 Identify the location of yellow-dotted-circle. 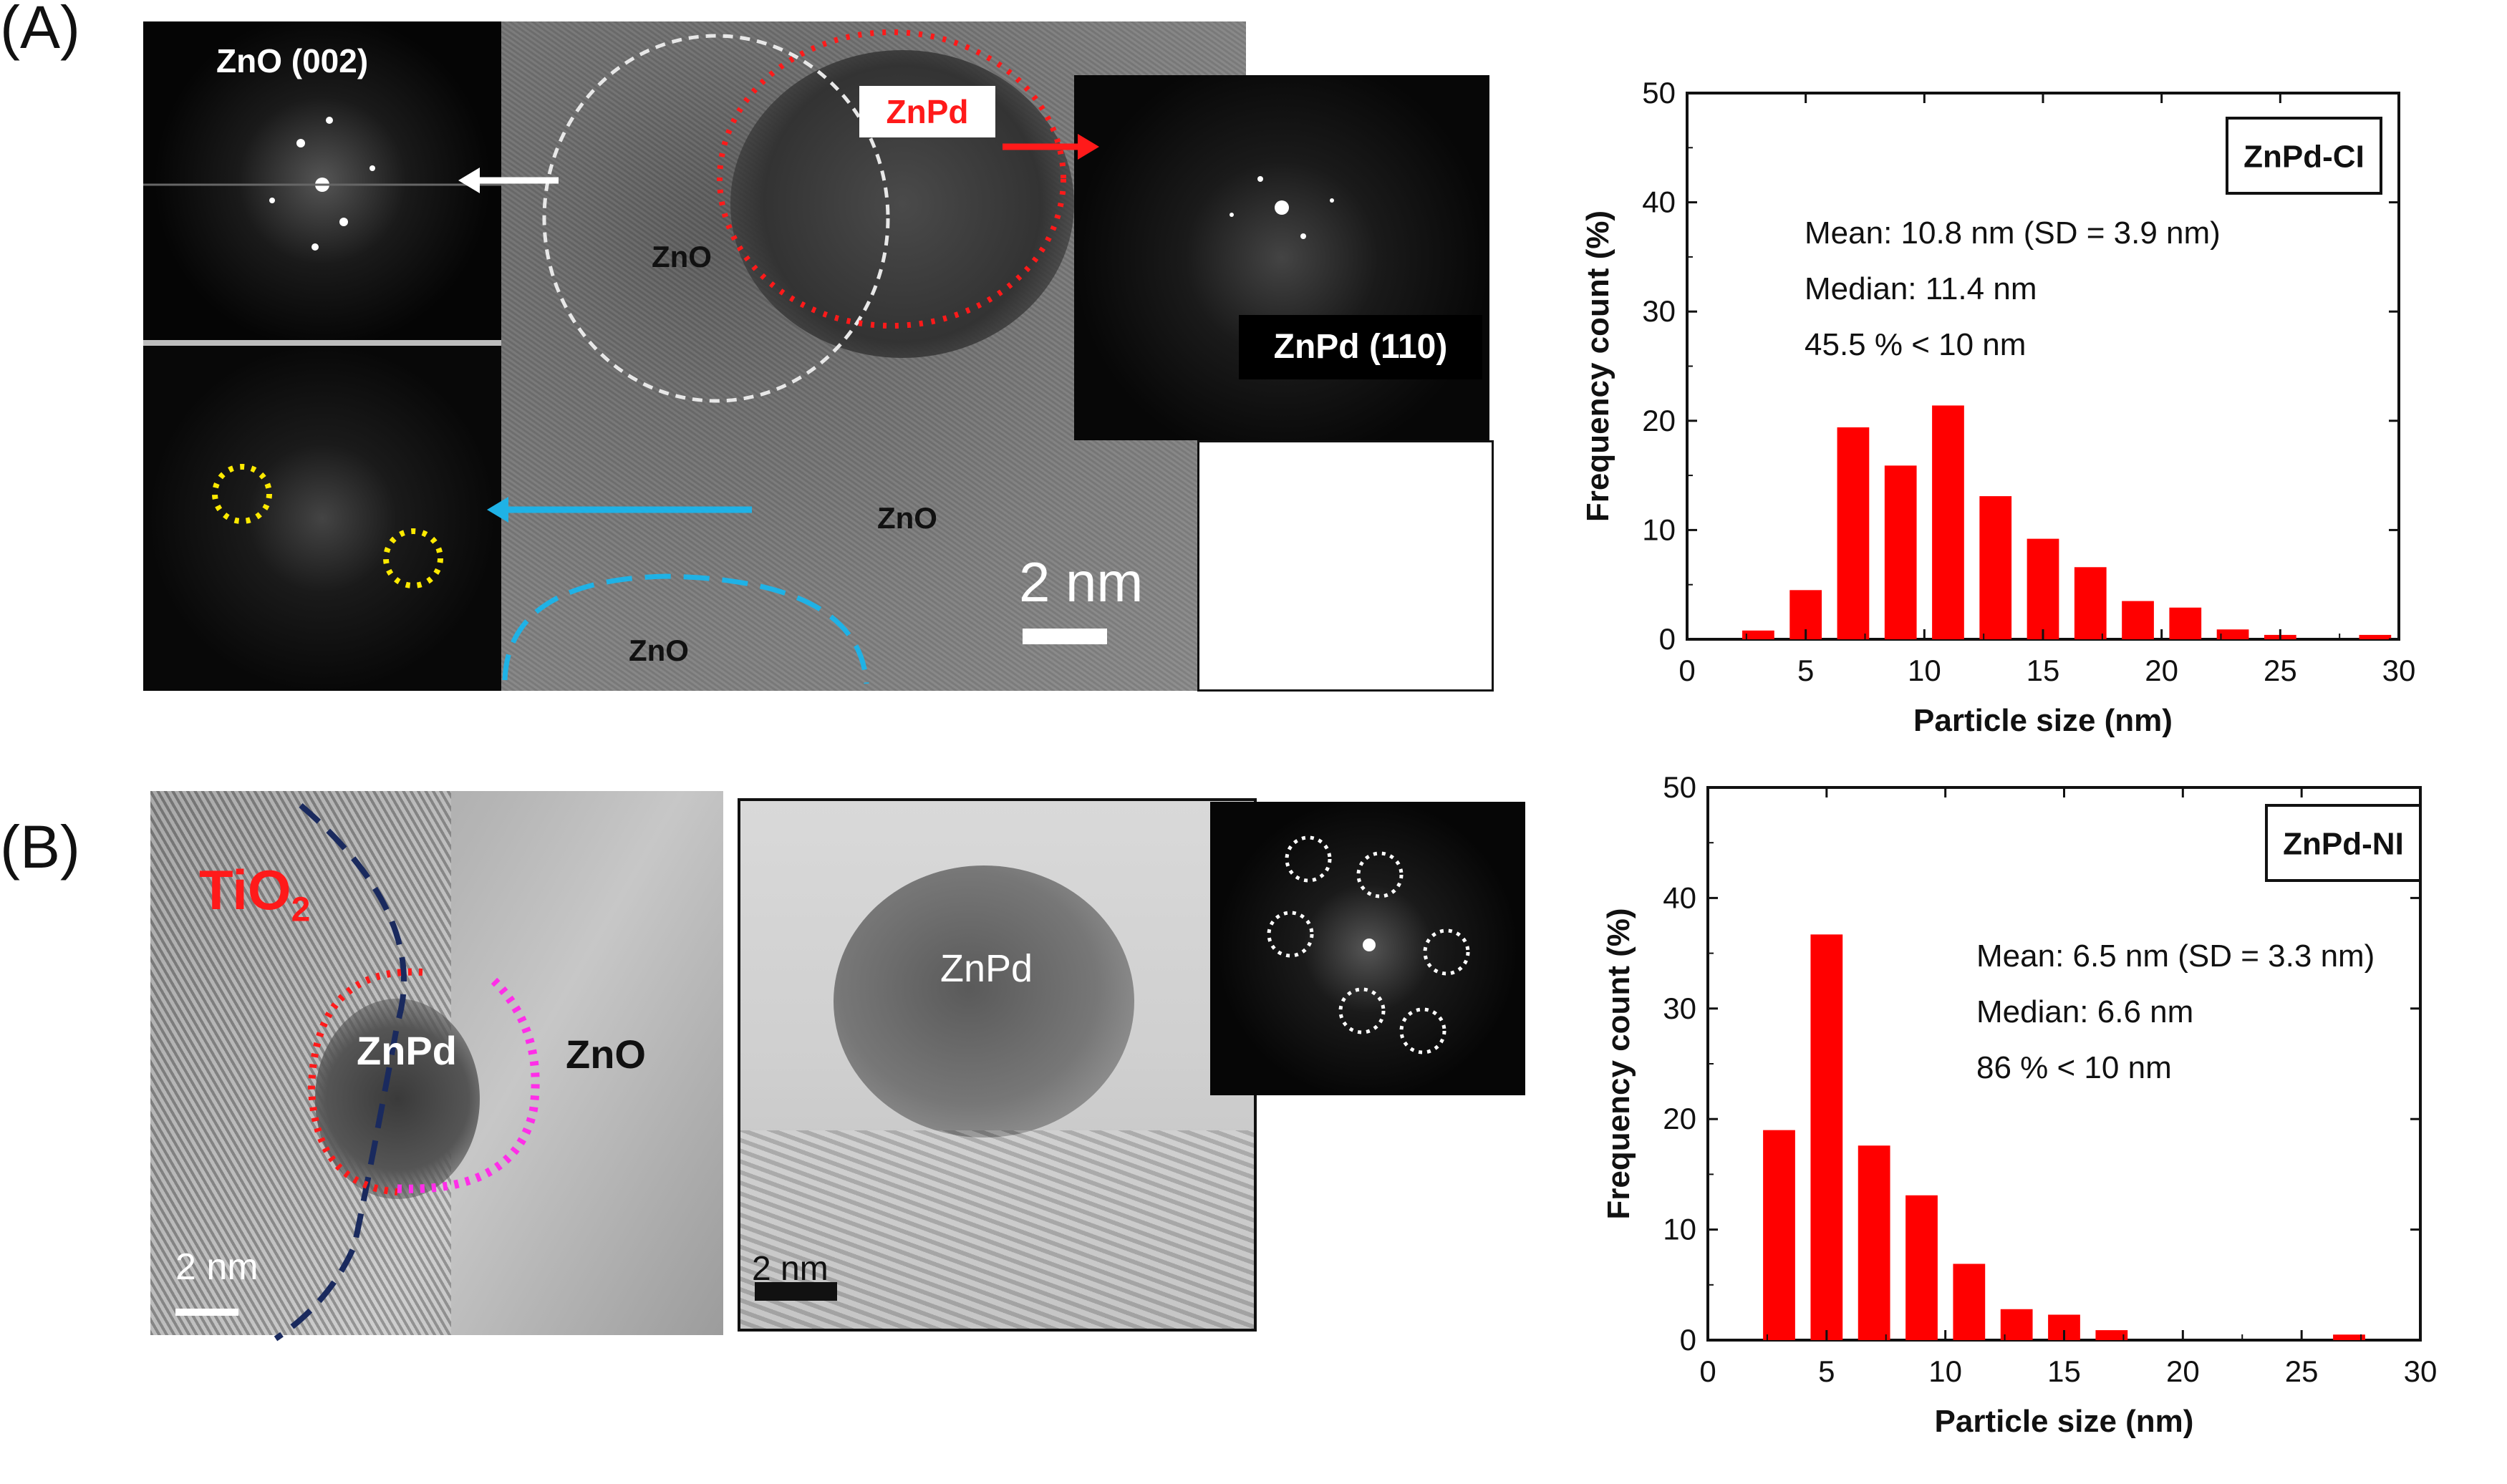
(242, 494).